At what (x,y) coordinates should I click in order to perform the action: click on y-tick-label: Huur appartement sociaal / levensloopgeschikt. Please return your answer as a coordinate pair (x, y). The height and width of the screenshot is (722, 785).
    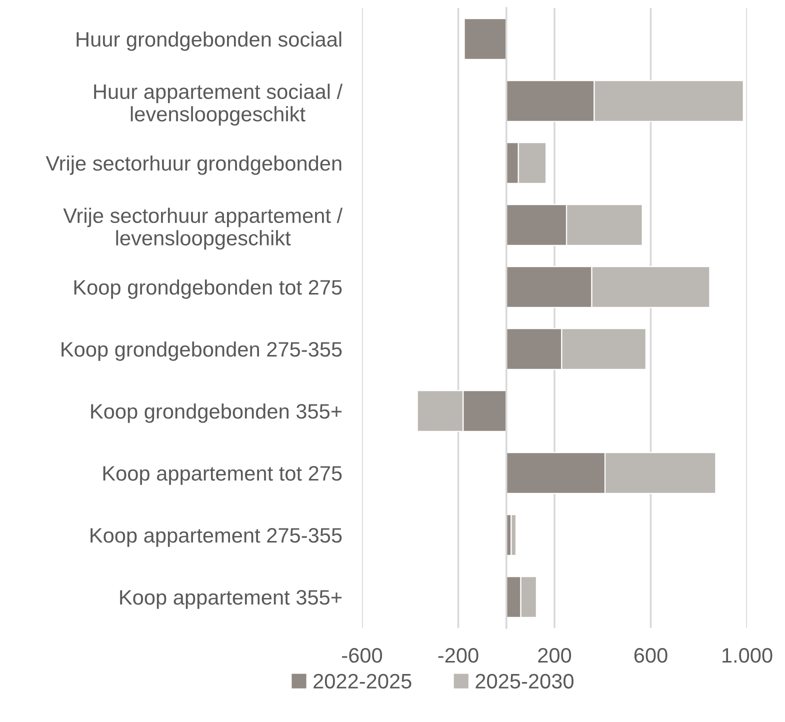
    Looking at the image, I should click on (218, 105).